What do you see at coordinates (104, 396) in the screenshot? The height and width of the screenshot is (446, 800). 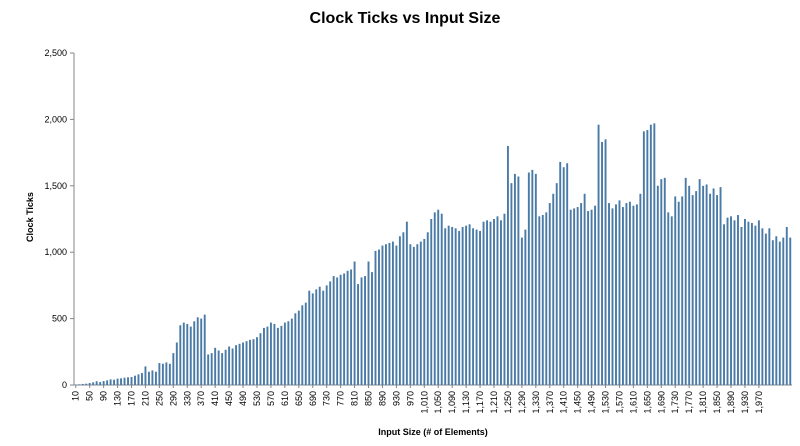 I see `x-tick-label: 90` at bounding box center [104, 396].